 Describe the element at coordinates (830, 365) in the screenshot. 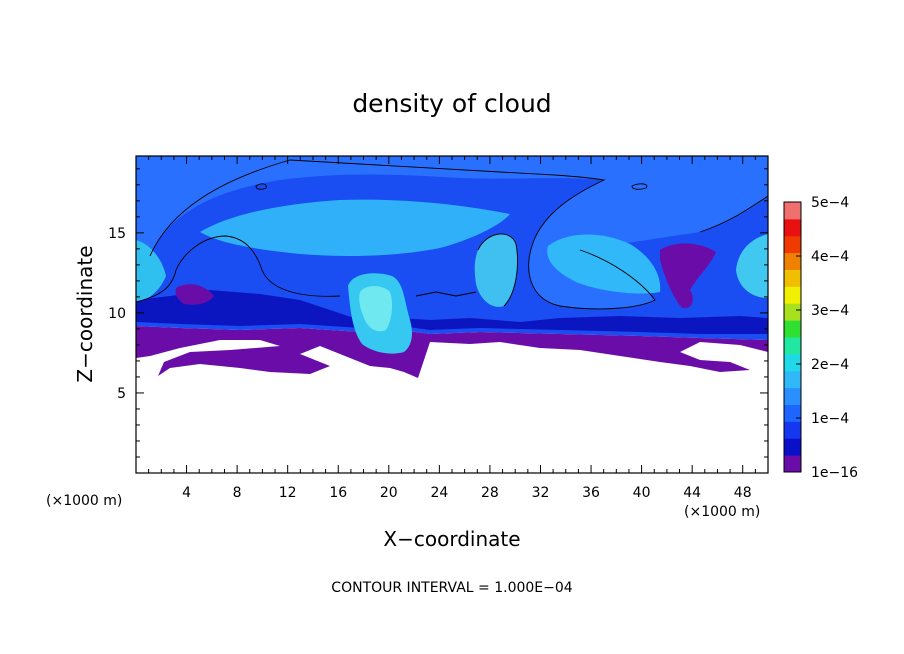

I see `colorbar-tick-label: 2e−4` at that location.